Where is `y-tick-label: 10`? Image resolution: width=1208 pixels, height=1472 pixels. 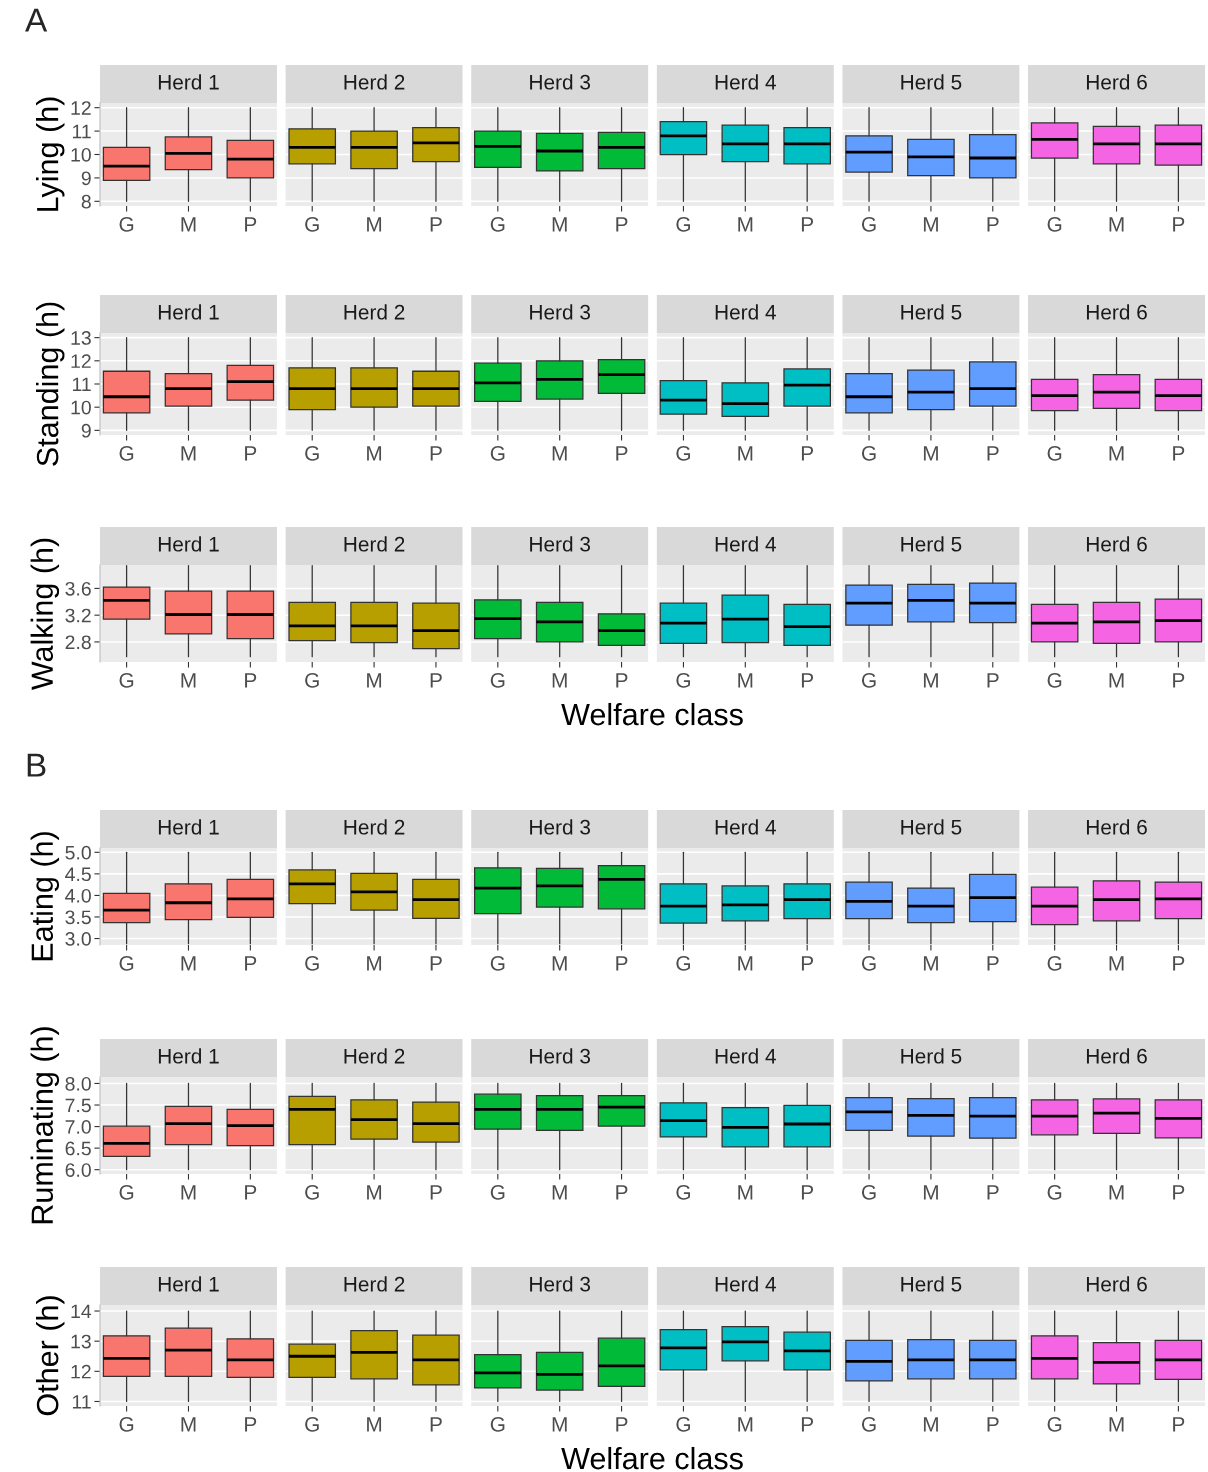
y-tick-label: 10 is located at coordinates (81, 407).